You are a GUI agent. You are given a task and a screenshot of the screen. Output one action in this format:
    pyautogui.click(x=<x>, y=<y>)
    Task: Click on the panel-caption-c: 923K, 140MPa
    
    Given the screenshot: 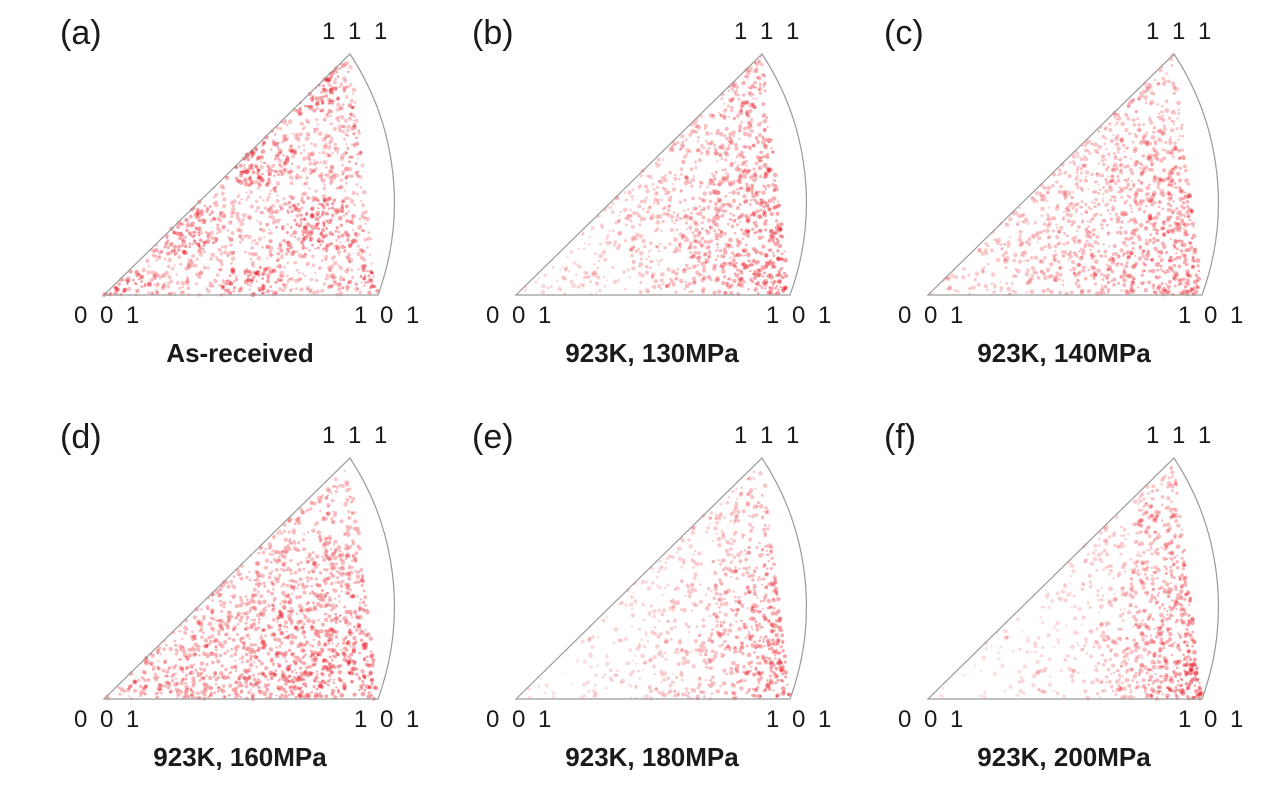 What is the action you would take?
    pyautogui.click(x=1064, y=353)
    